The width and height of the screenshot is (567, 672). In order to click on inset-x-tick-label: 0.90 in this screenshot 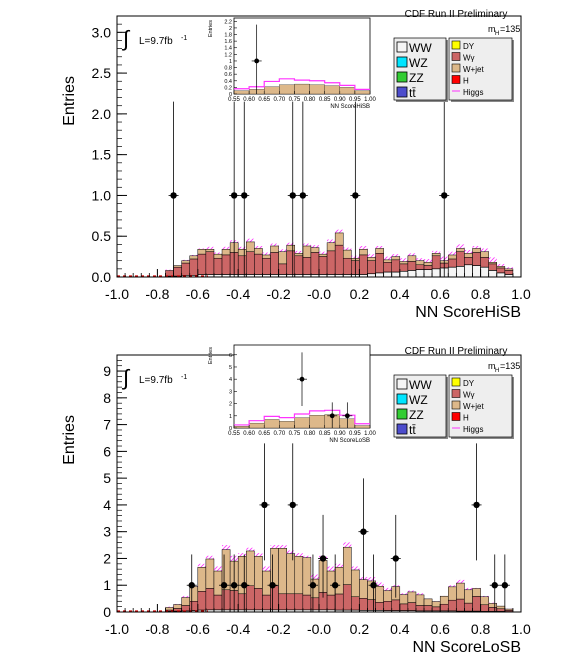, I will do `click(340, 100)`.